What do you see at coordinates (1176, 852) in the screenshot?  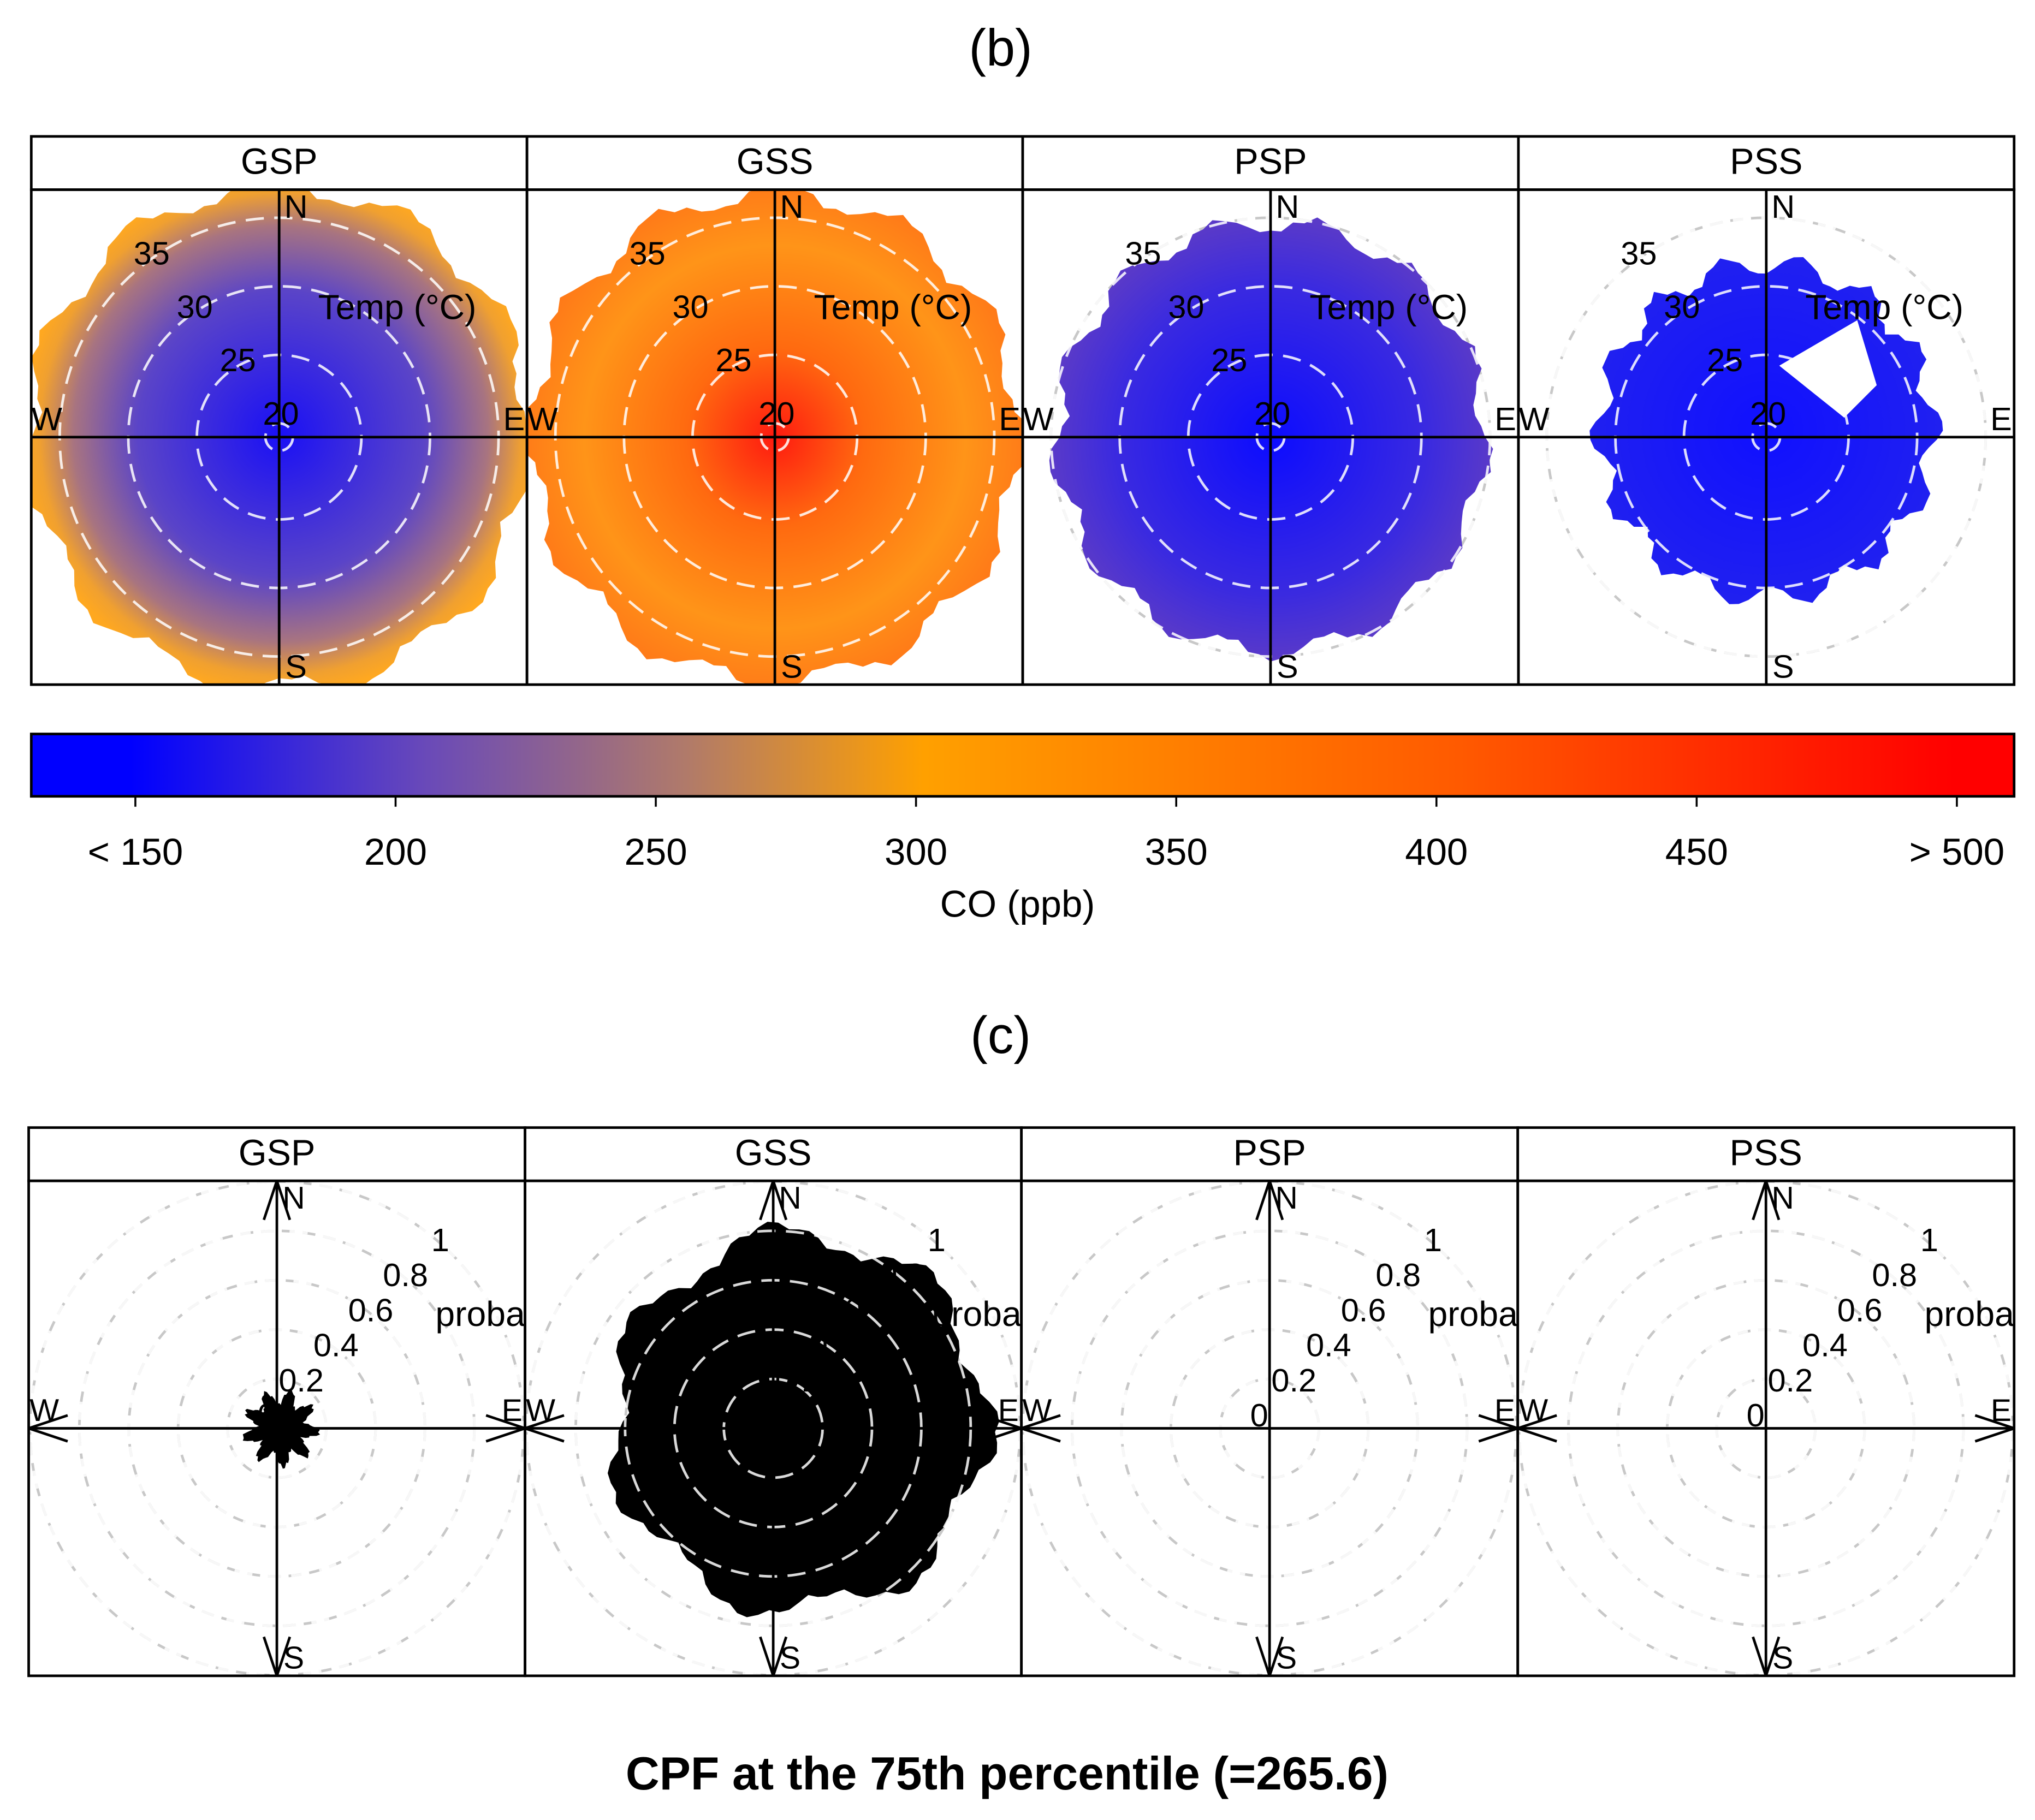 I see `colorbar-tick-label: 350` at bounding box center [1176, 852].